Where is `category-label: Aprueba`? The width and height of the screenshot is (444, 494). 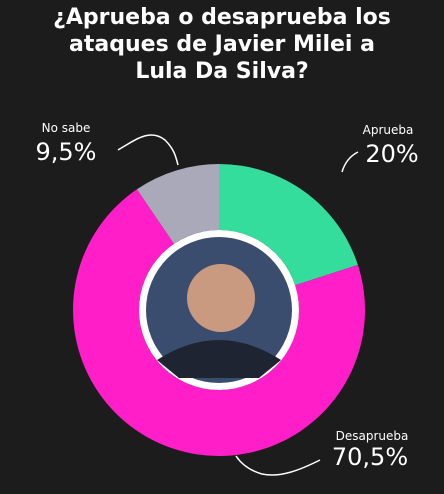
category-label: Aprueba is located at coordinates (388, 130).